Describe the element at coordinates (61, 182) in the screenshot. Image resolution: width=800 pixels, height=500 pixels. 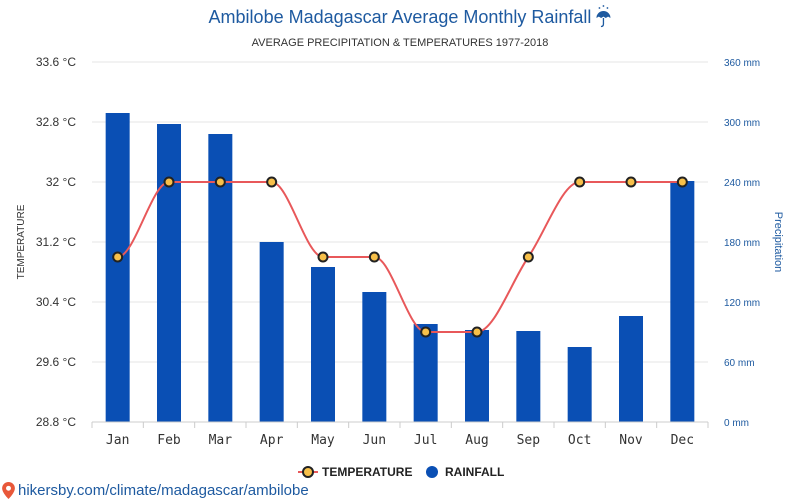
I see `y-tick-left: 32 °C` at that location.